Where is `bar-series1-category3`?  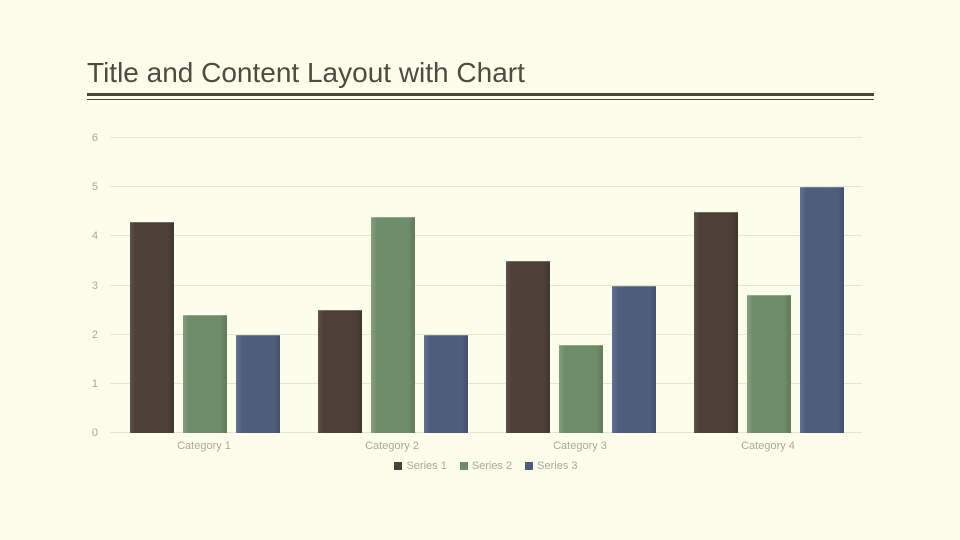 bar-series1-category3 is located at coordinates (528, 346).